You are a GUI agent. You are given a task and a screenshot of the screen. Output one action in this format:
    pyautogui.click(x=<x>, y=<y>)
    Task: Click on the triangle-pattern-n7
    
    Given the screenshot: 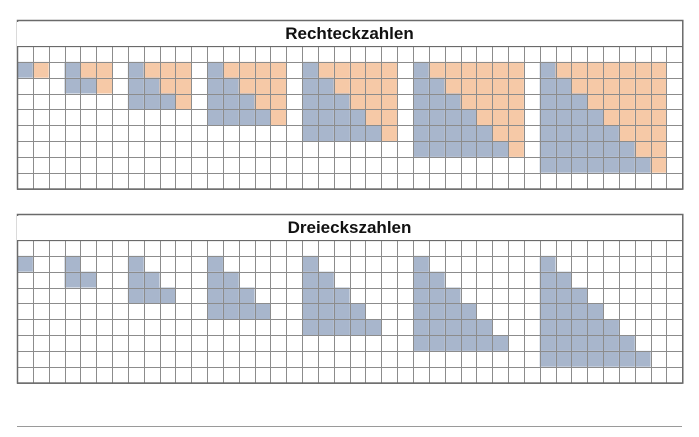 What is the action you would take?
    pyautogui.click(x=595, y=311)
    